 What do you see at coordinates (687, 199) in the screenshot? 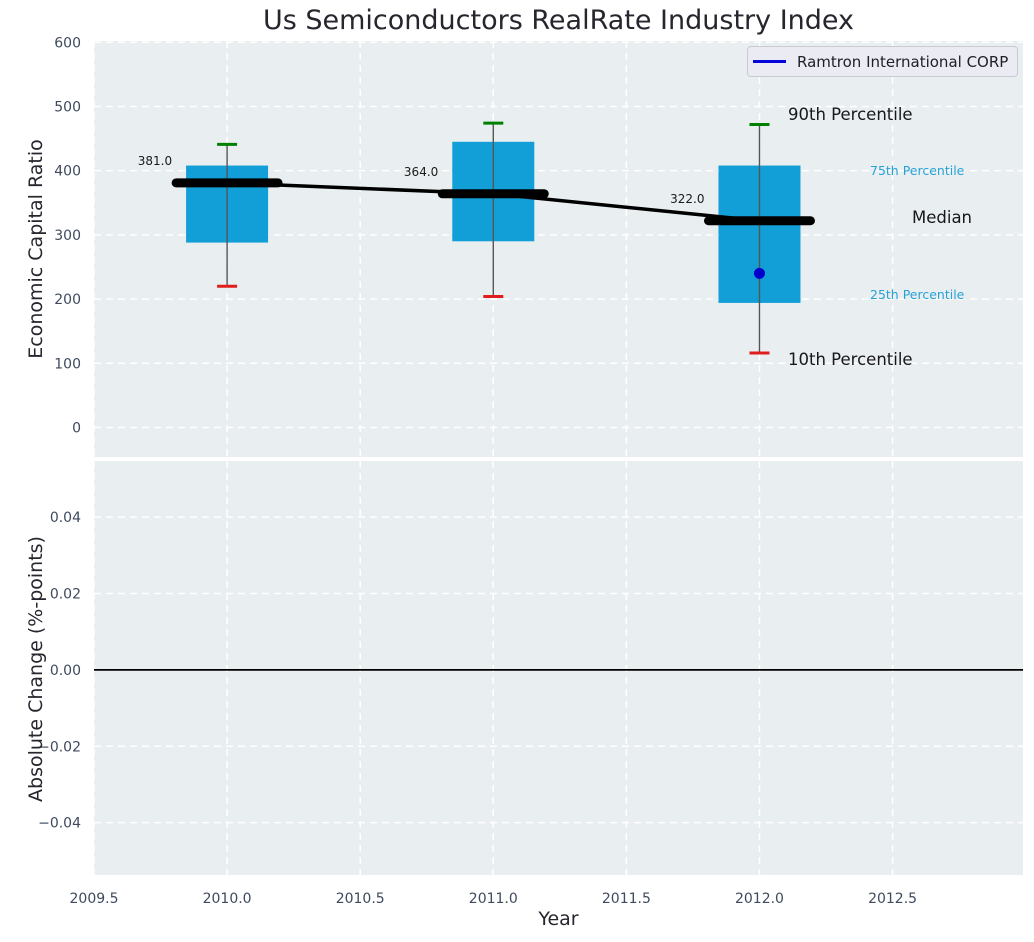
I see `median-value-label-2012: 322.0` at bounding box center [687, 199].